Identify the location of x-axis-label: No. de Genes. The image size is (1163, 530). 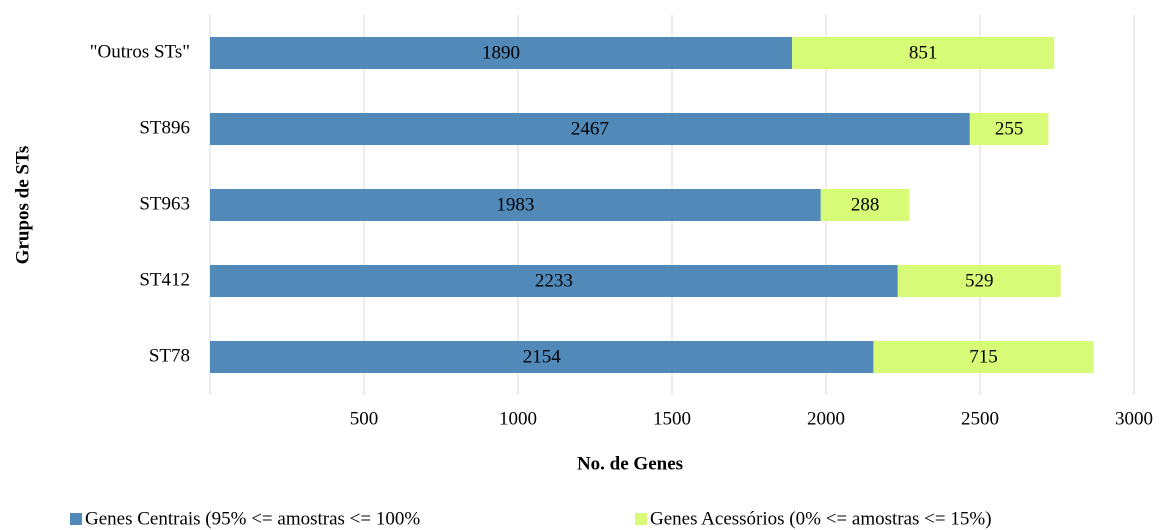
(630, 463).